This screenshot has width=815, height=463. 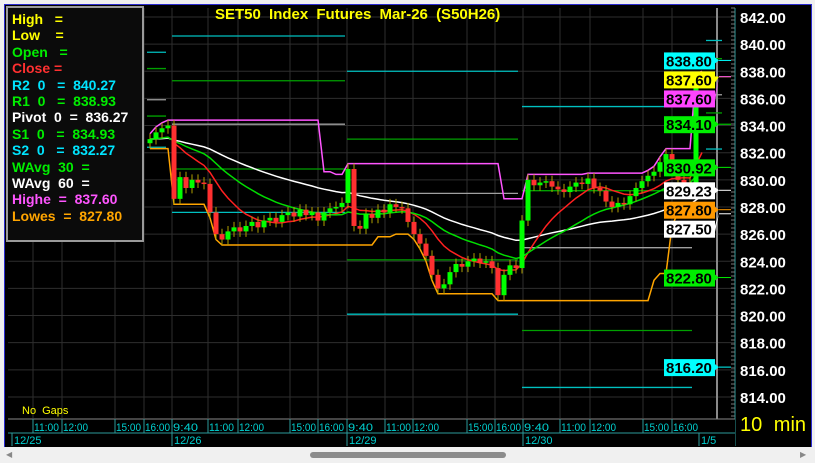 What do you see at coordinates (763, 127) in the screenshot?
I see `y-tick-label: 834.00` at bounding box center [763, 127].